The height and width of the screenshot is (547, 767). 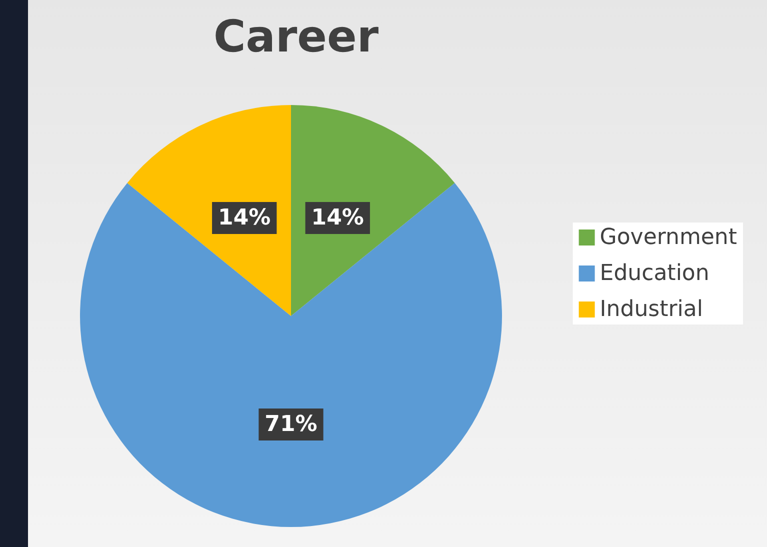 What do you see at coordinates (655, 273) in the screenshot?
I see `legend-label: Education` at bounding box center [655, 273].